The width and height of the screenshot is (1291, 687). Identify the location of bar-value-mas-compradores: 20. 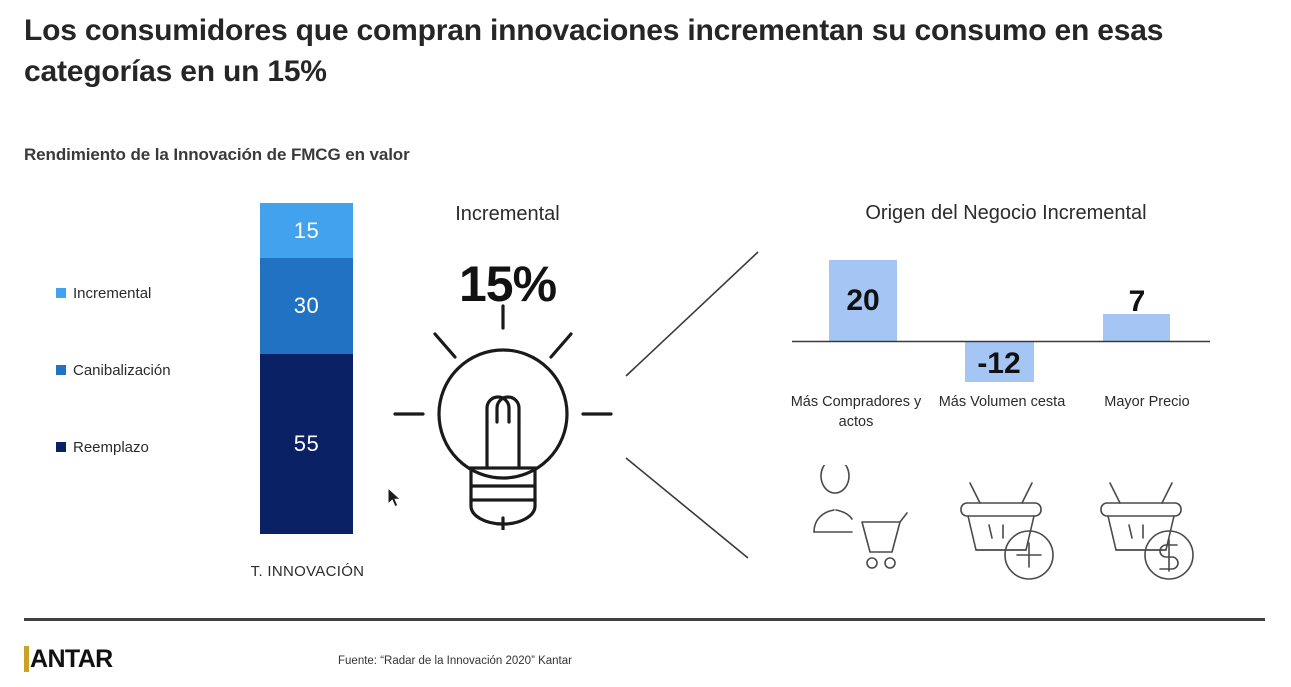
(862, 300).